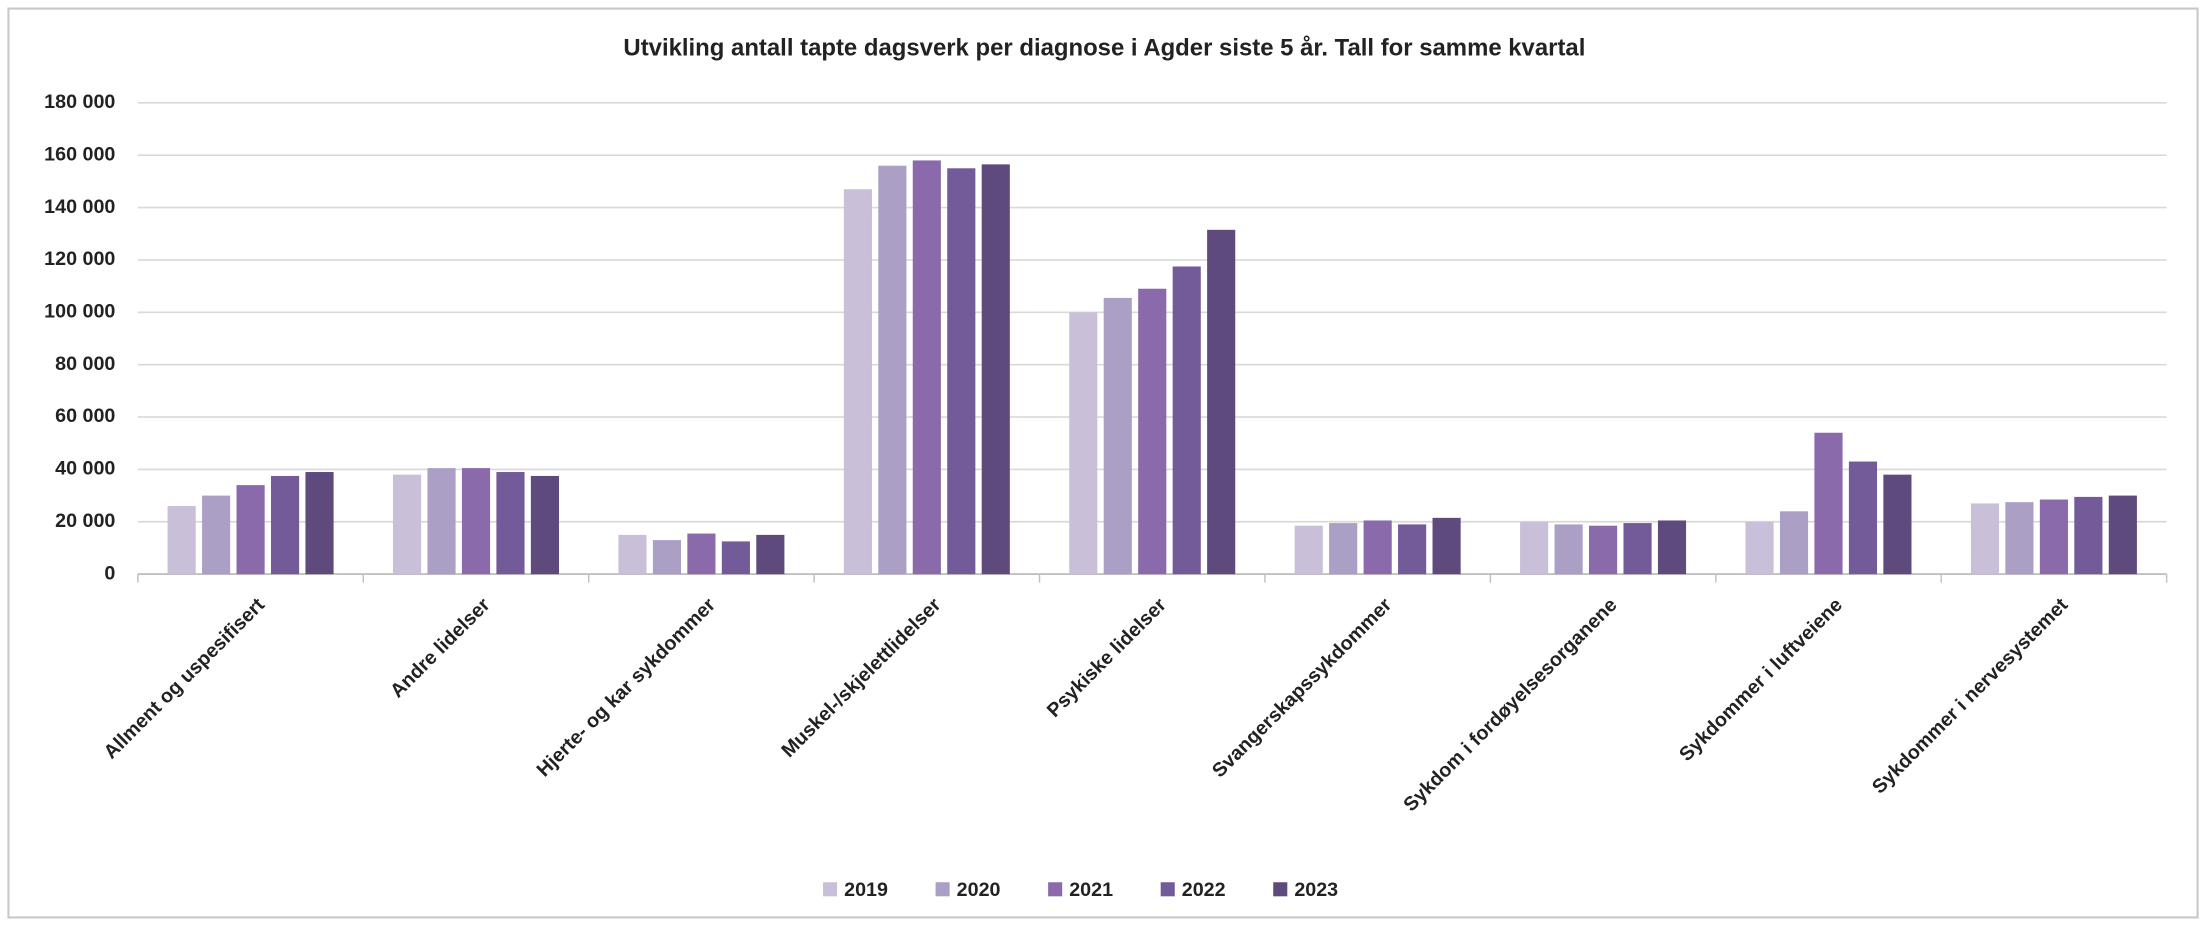 The image size is (2206, 926). What do you see at coordinates (79, 207) in the screenshot?
I see `y-tick-label: 140 000` at bounding box center [79, 207].